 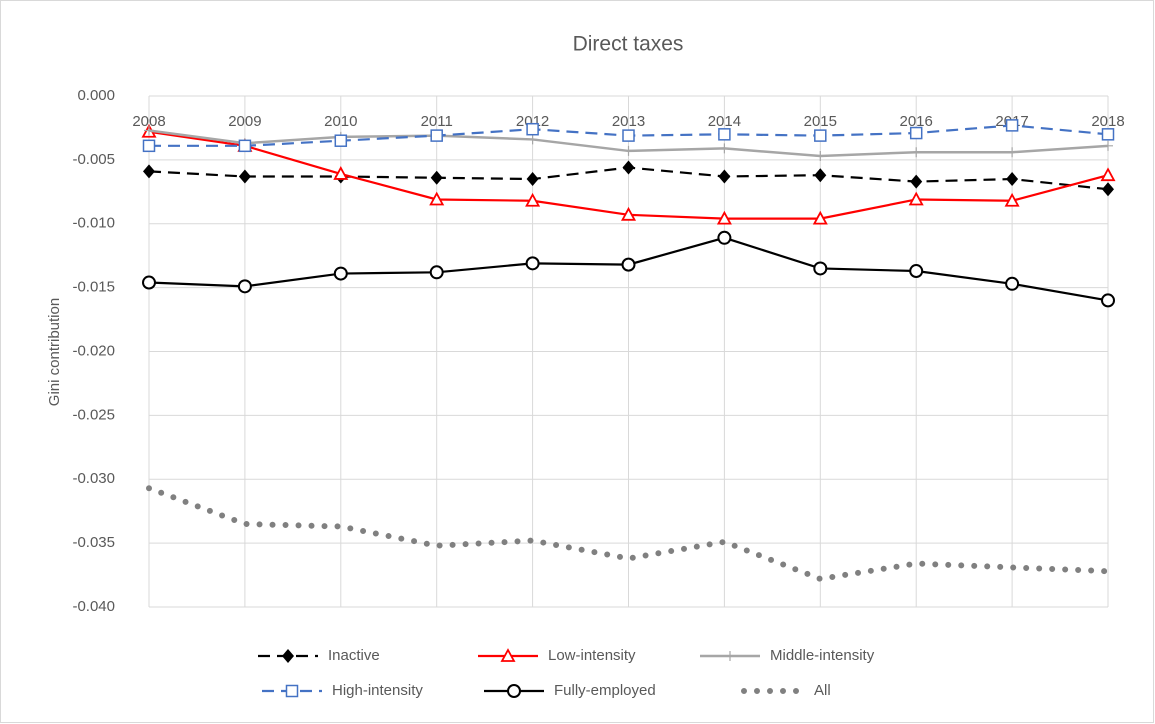 What do you see at coordinates (93, 223) in the screenshot?
I see `y-tick-label: -0.010` at bounding box center [93, 223].